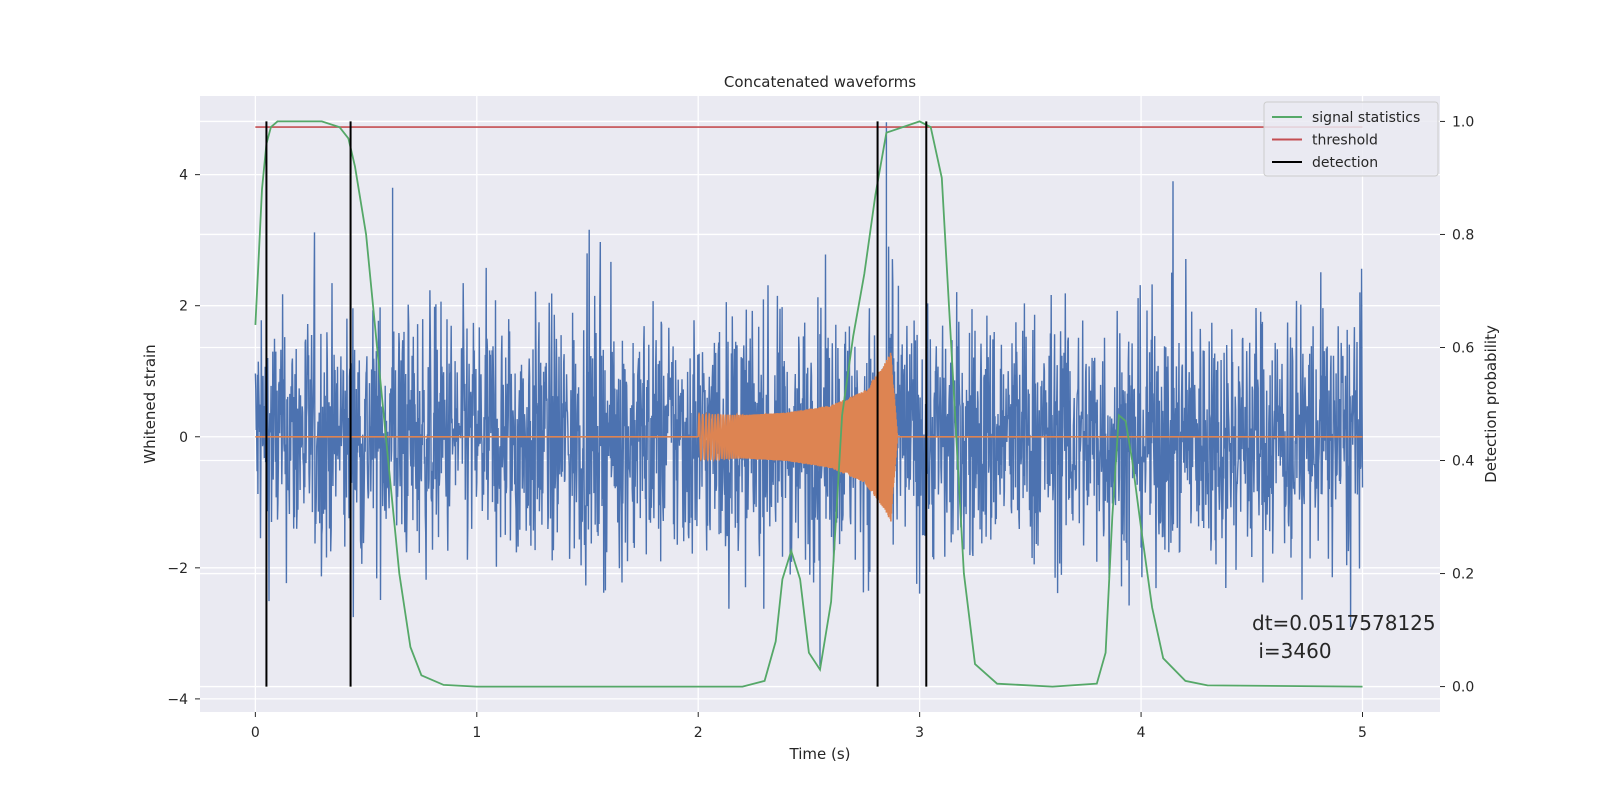 This screenshot has width=1600, height=800. I want to click on legend: signal statistics threshold detection, so click(1351, 139).